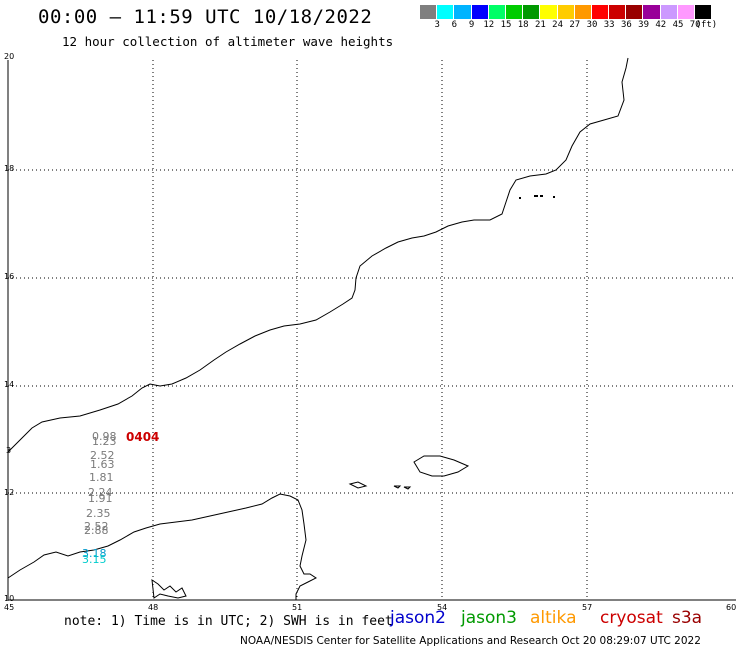  I want to click on colorbar-label: 24, so click(558, 25).